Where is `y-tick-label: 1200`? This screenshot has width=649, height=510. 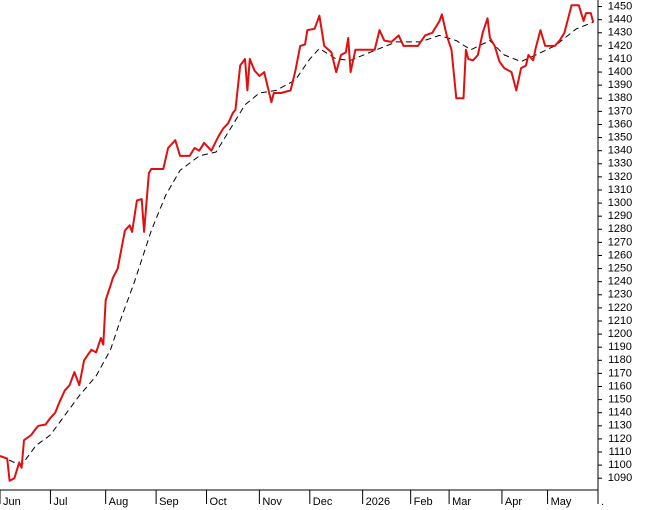 y-tick-label: 1200 is located at coordinates (620, 334).